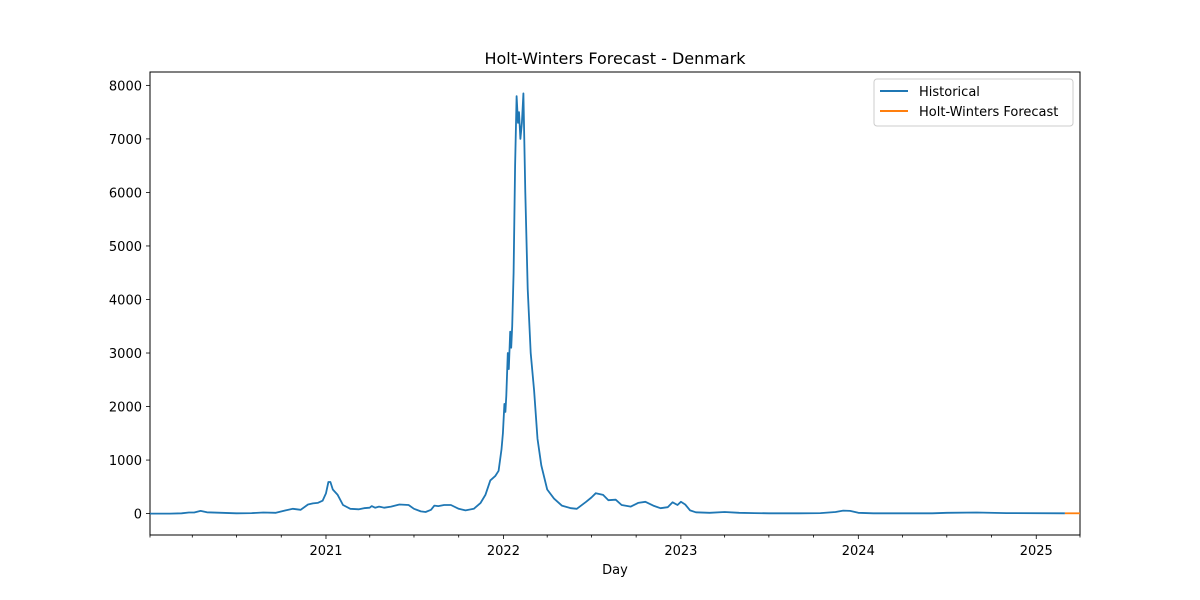 The width and height of the screenshot is (1200, 600). What do you see at coordinates (125, 300) in the screenshot?
I see `y-tick-label: 4000` at bounding box center [125, 300].